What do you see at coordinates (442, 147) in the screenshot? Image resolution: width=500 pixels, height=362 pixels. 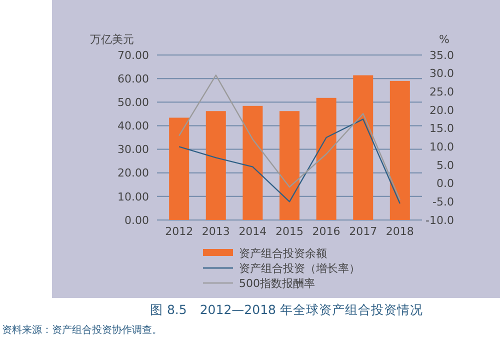 I see `y2-tick-label: 10.0` at bounding box center [442, 147].